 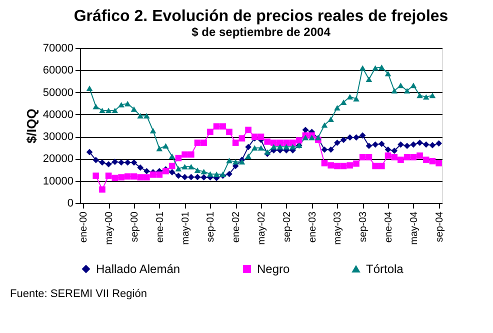 What do you see at coordinates (134, 226) in the screenshot?
I see `x-tick-label: sep-00` at bounding box center [134, 226].